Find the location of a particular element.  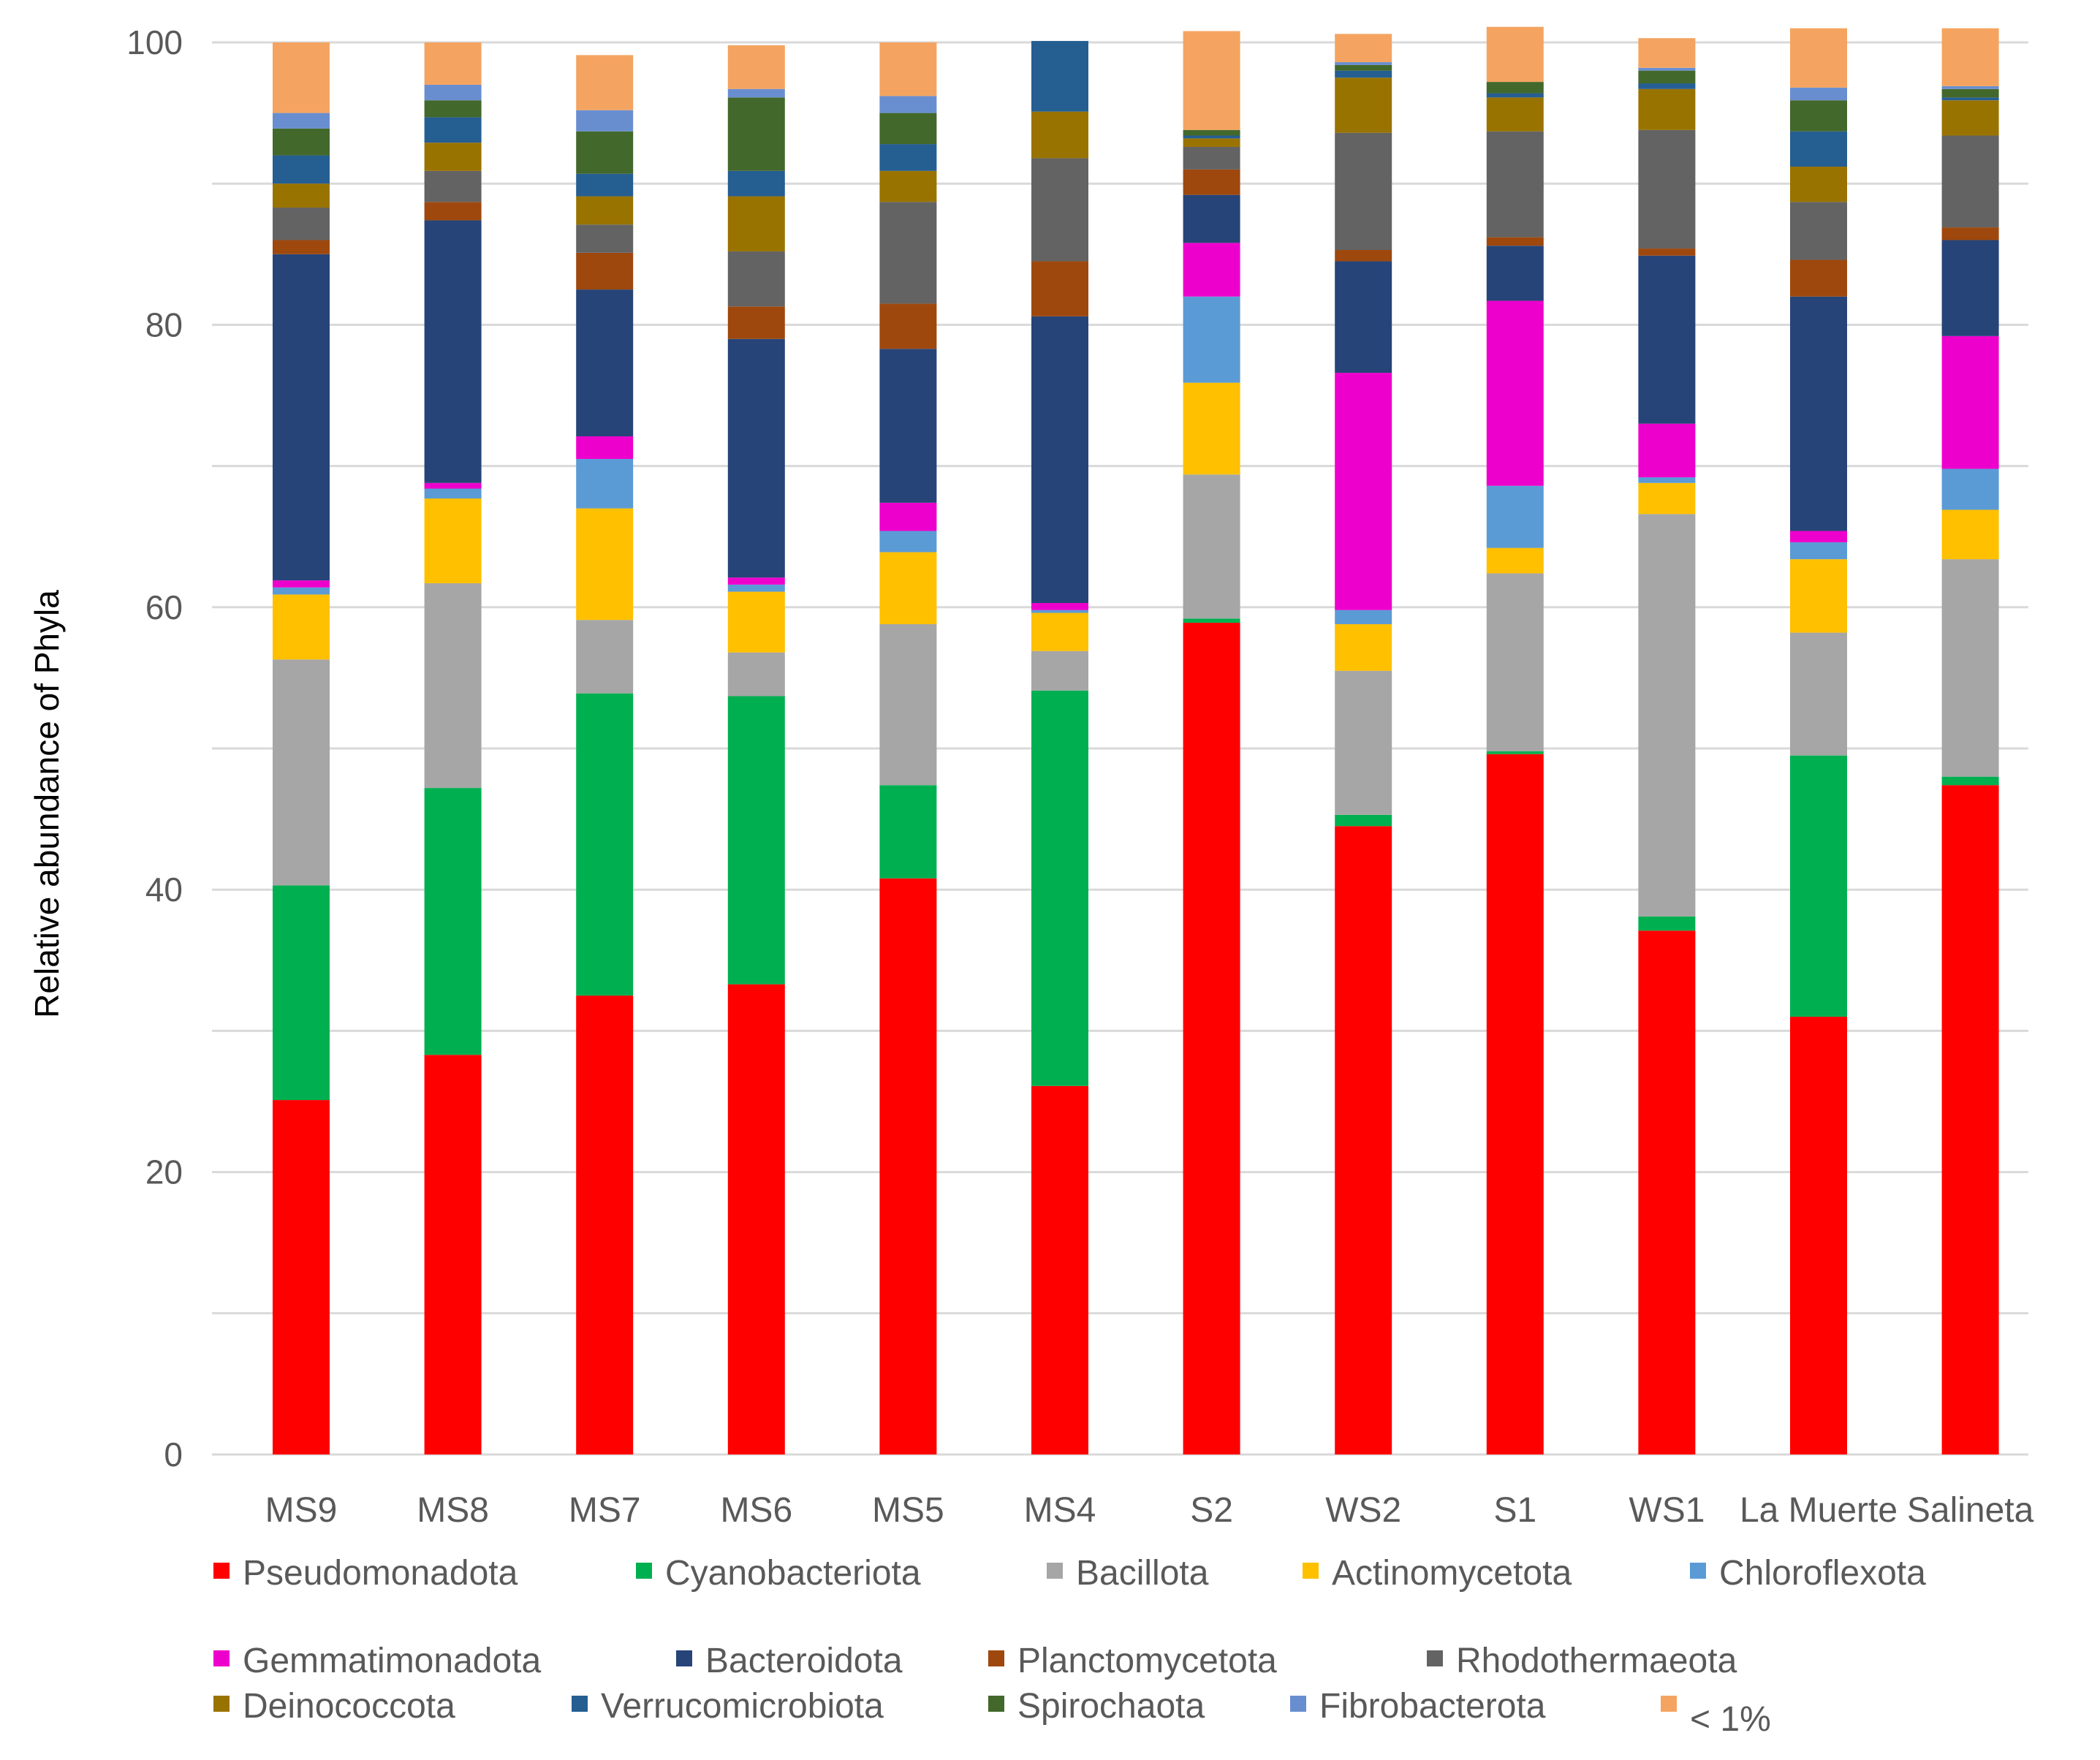

y-tick-label: 20 is located at coordinates (164, 1172).